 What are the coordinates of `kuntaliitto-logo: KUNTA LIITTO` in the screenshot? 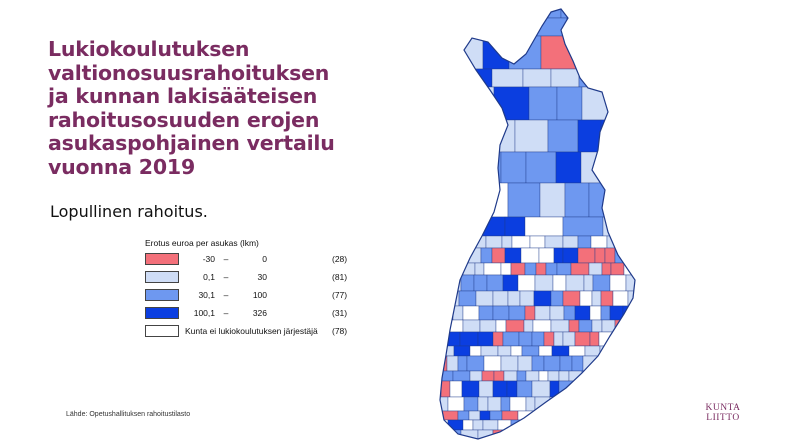 It's located at (723, 413).